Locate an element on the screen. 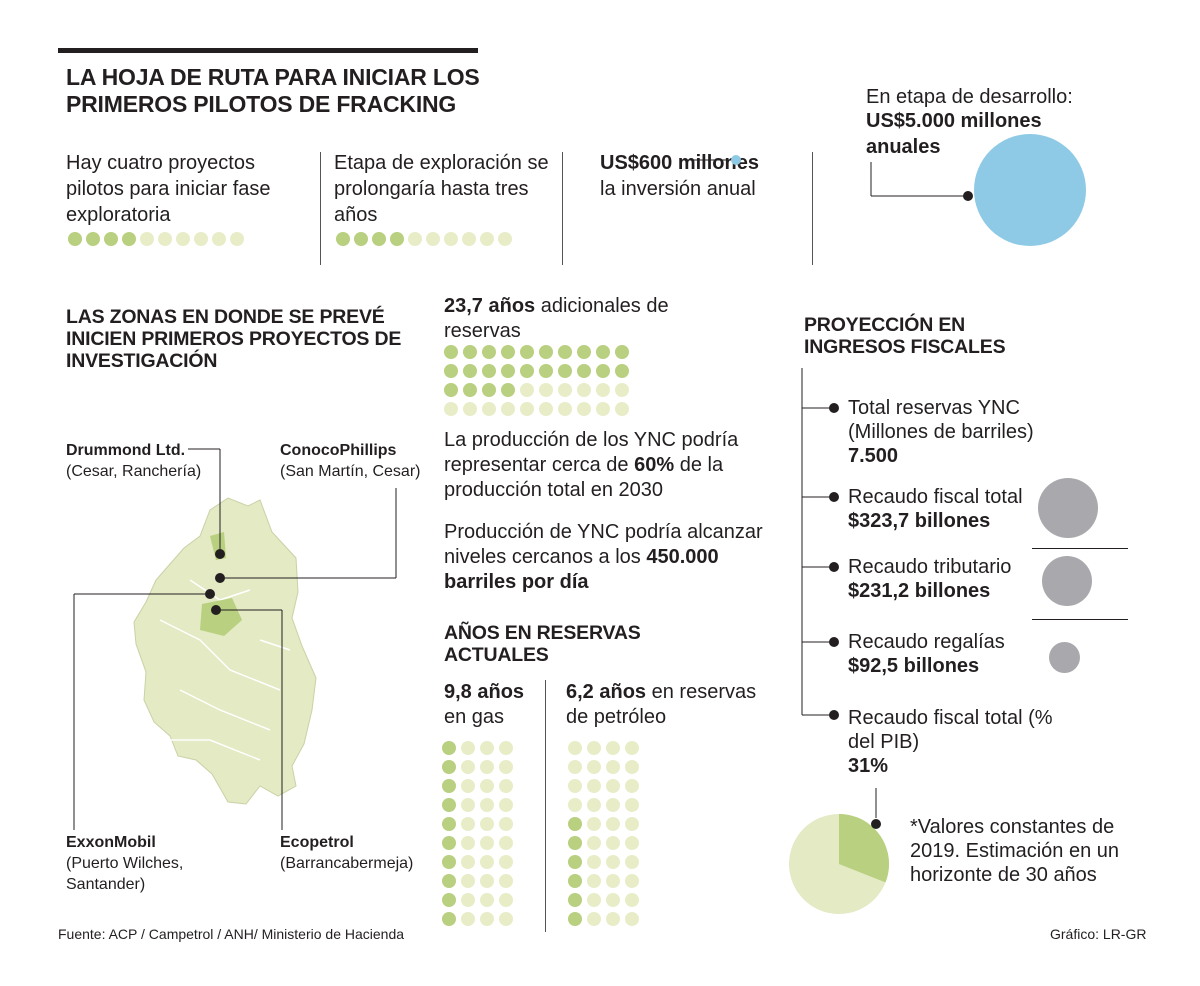 Image resolution: width=1200 pixels, height=986 pixels. exploration-dot-row is located at coordinates (424, 239).